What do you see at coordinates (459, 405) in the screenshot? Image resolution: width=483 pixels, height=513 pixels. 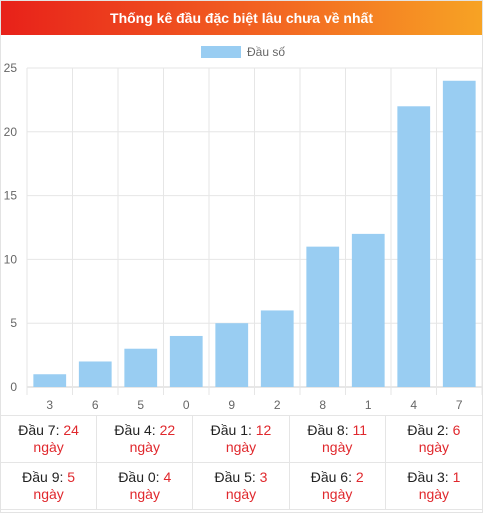 I see `x-tick-label: 7` at bounding box center [459, 405].